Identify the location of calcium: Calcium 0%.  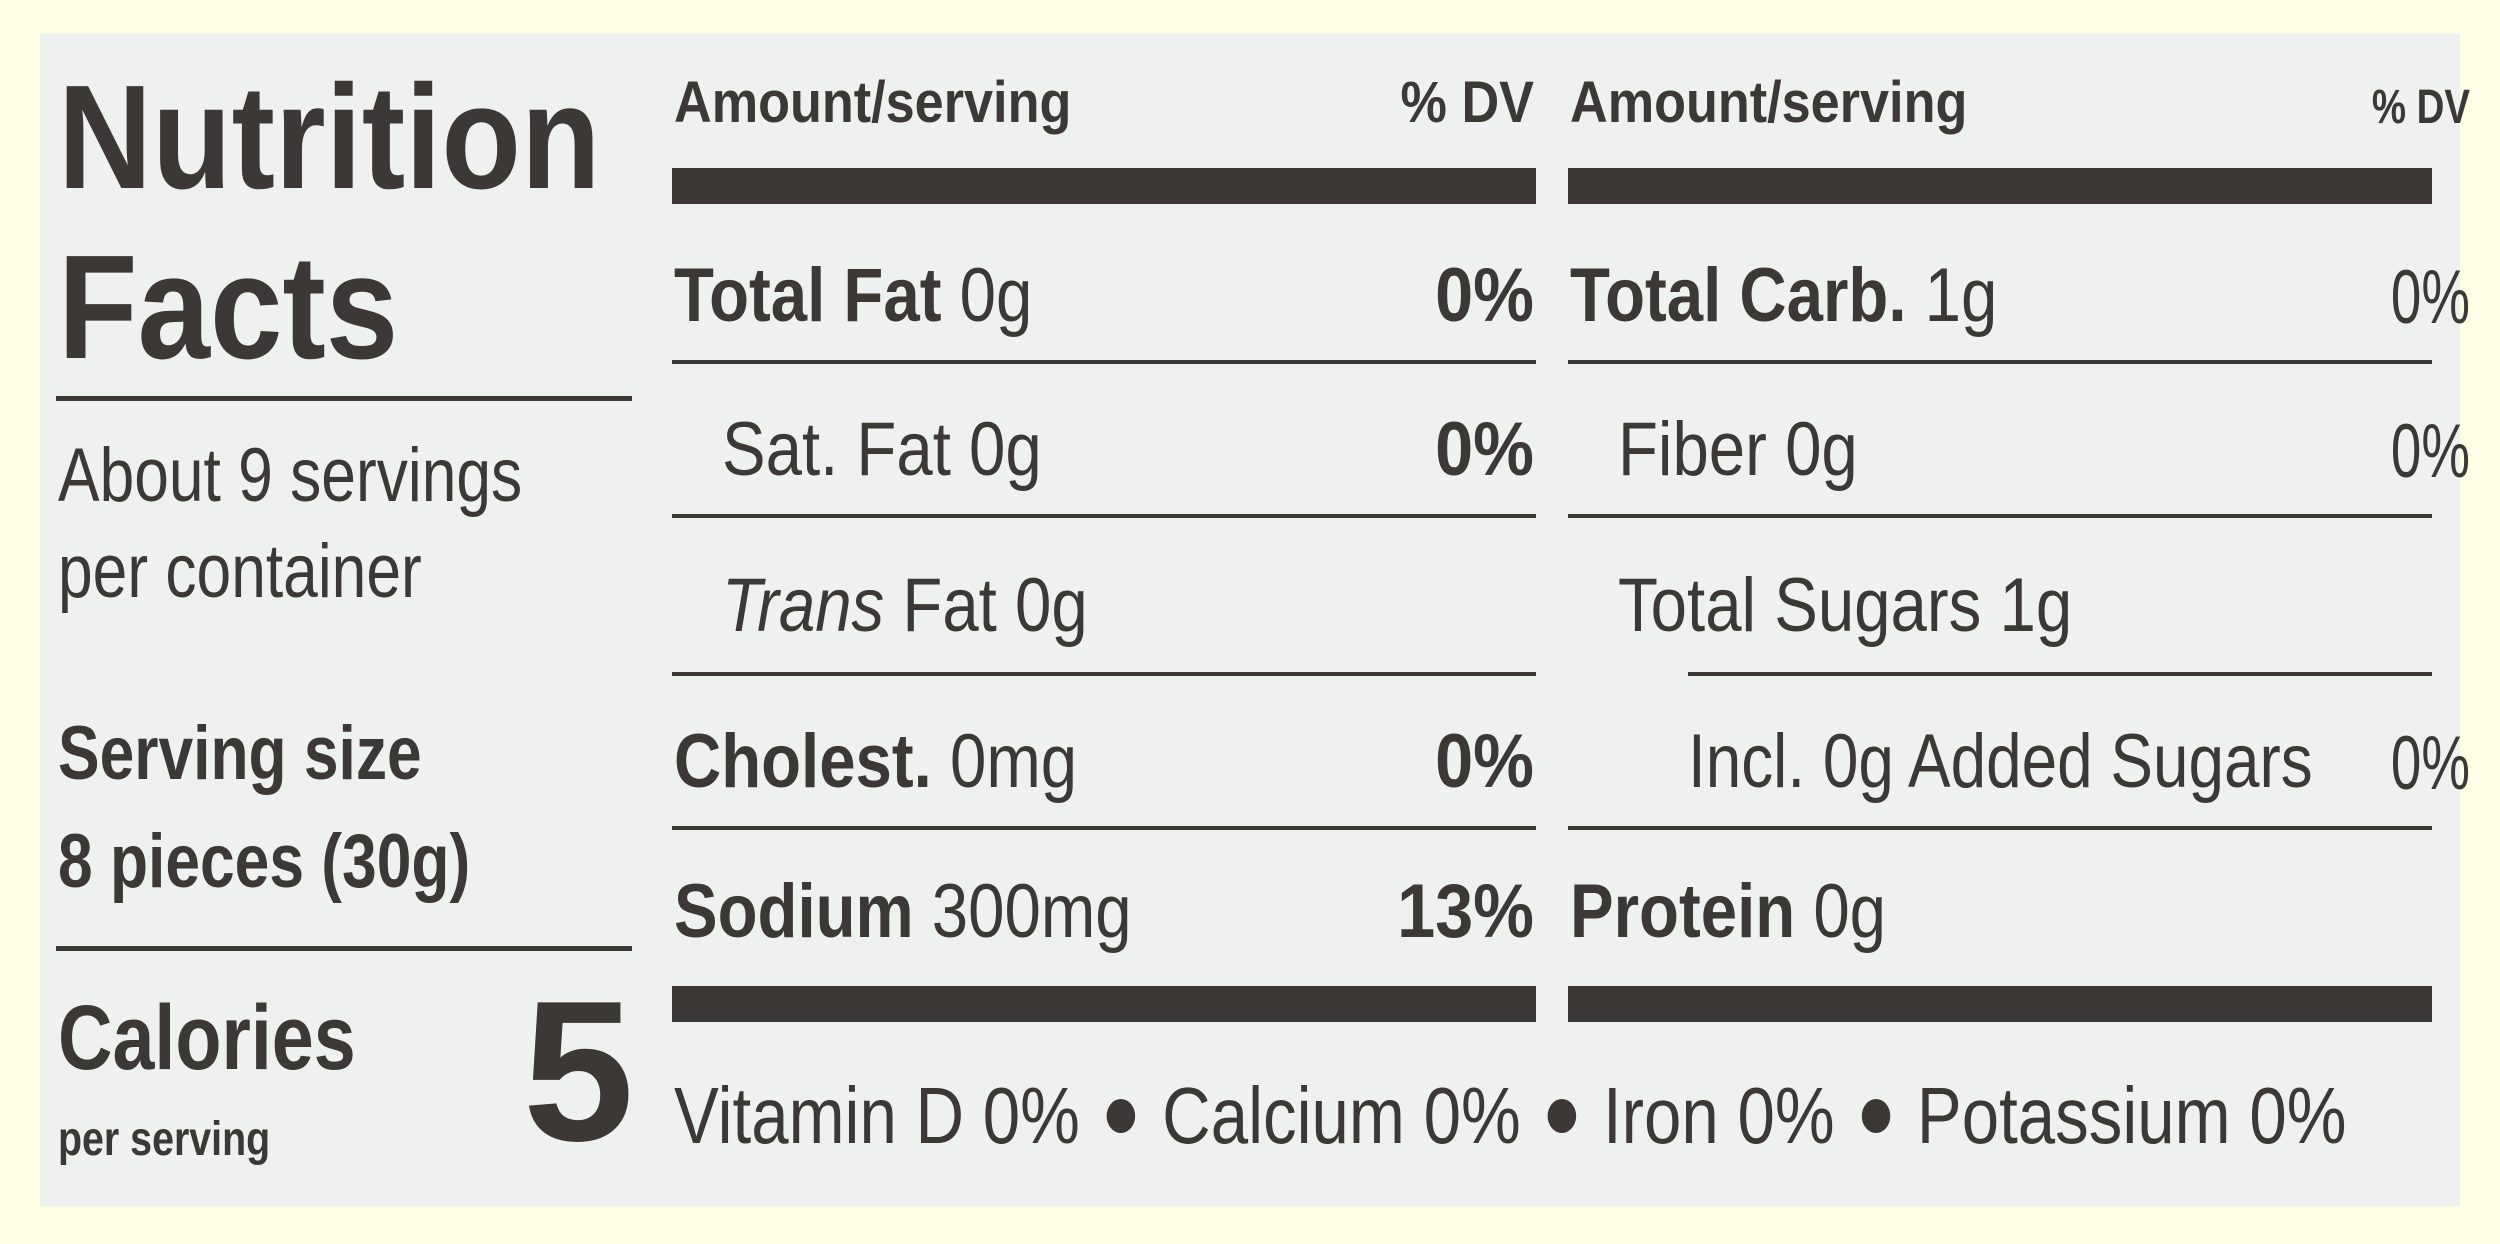
(1341, 1115).